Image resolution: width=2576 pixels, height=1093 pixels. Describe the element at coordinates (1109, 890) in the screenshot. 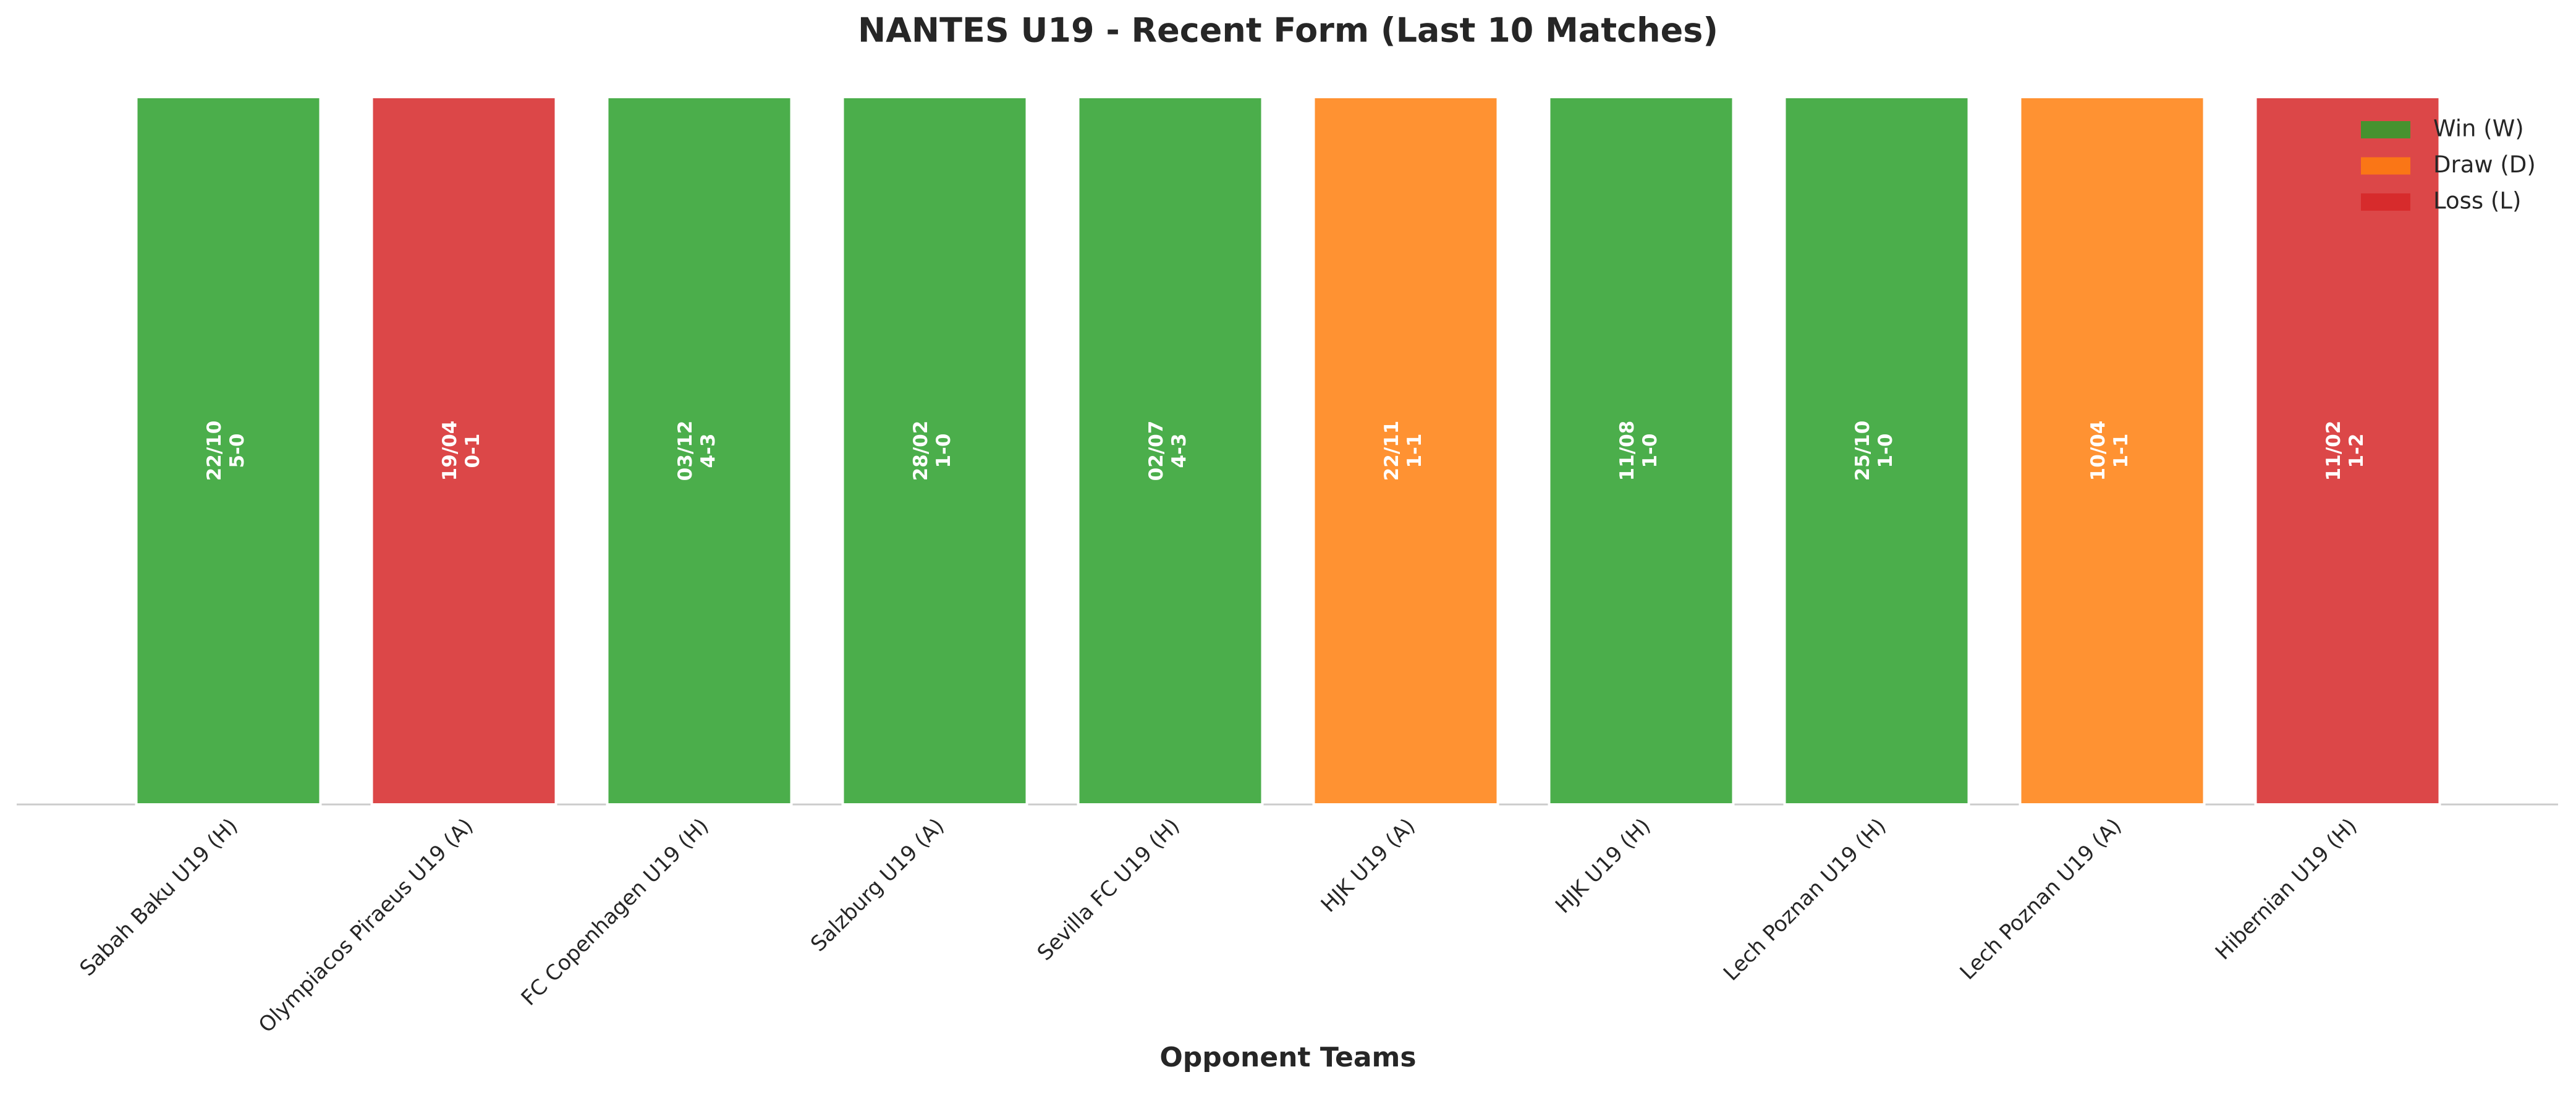

I see `x-tick-label: Sevilla FC U19 (H)` at that location.